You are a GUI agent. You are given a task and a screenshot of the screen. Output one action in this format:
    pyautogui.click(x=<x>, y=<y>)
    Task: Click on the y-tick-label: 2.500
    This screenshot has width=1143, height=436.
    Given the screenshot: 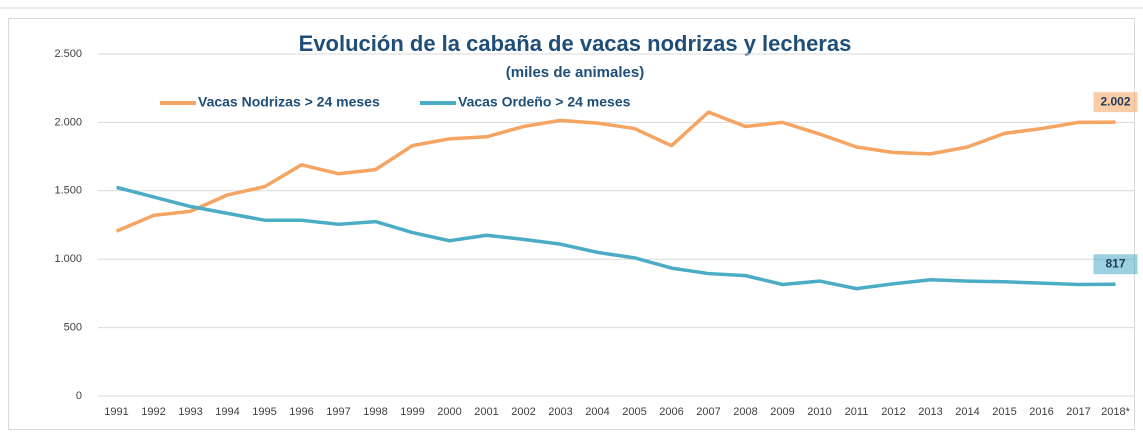 What is the action you would take?
    pyautogui.click(x=68, y=54)
    